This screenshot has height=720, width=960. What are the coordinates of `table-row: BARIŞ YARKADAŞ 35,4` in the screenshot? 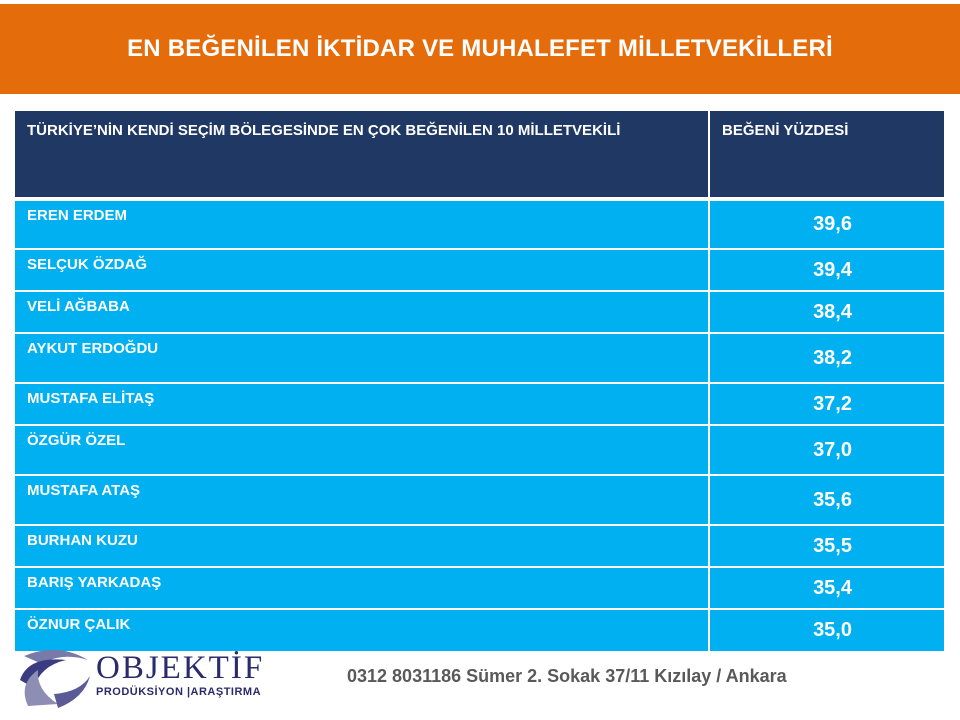 It's located at (479, 587).